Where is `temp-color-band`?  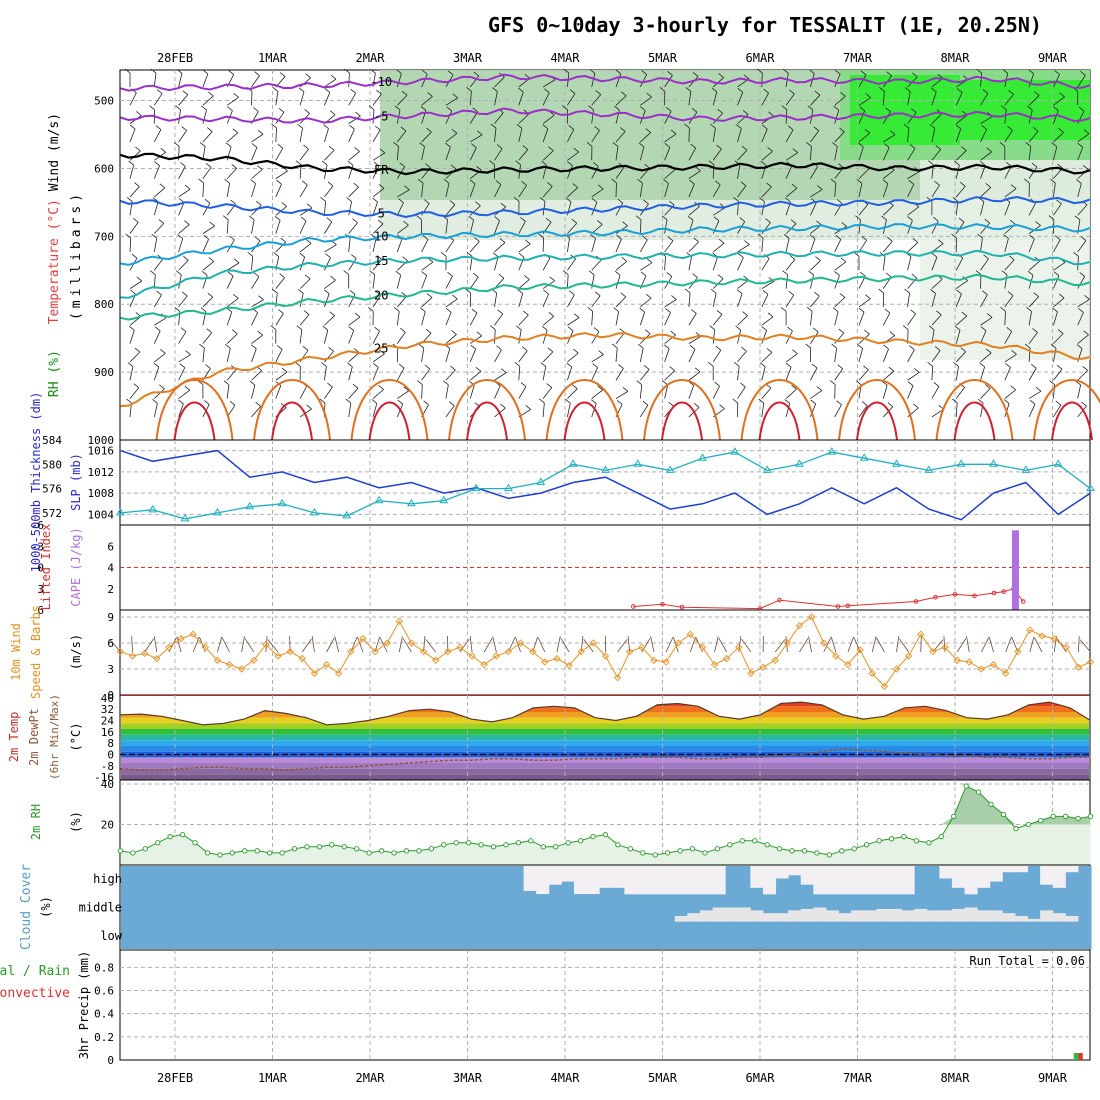
temp-color-band is located at coordinates (605, 732).